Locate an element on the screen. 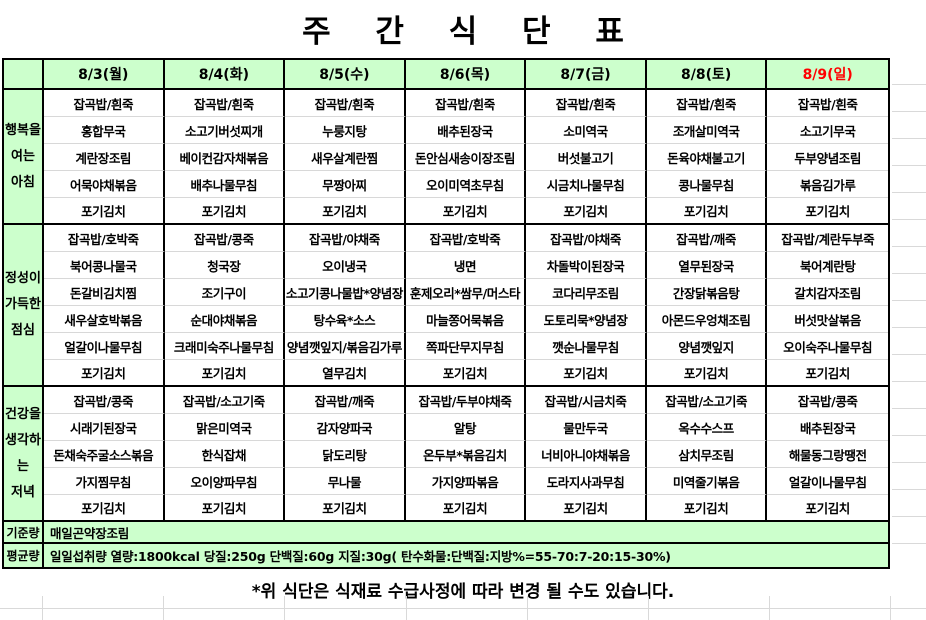 The height and width of the screenshot is (620, 926). date-header-5: 8/7(금) is located at coordinates (586, 75).